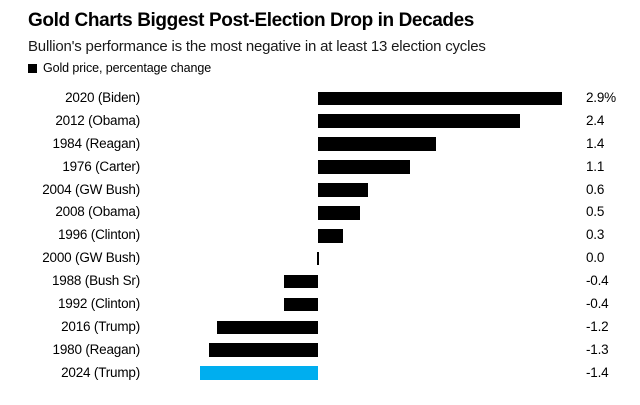 This screenshot has height=405, width=640. What do you see at coordinates (127, 68) in the screenshot?
I see `legend-label: Gold price, percentage change` at bounding box center [127, 68].